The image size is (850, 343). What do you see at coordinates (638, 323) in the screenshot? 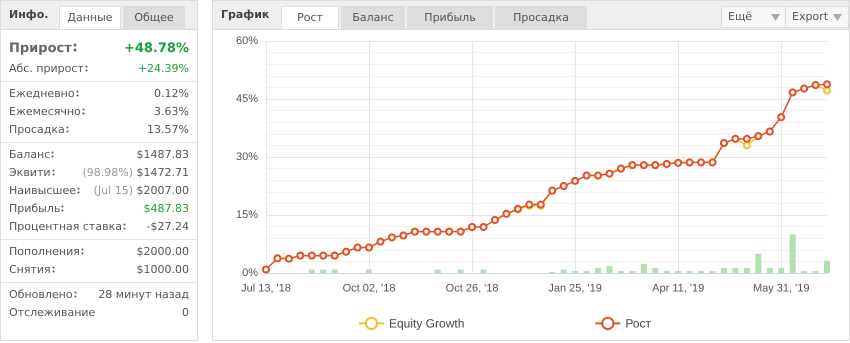
I see `legend-label: Рост` at bounding box center [638, 323].